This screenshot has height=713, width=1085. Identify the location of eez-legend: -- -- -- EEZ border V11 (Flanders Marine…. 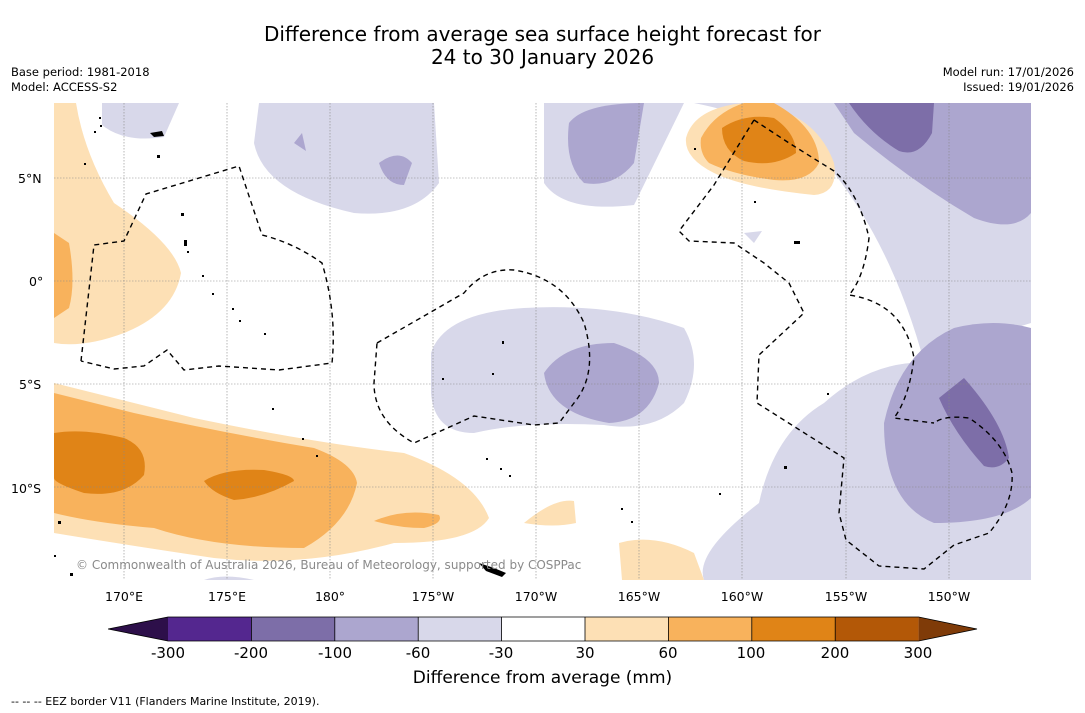
(165, 701).